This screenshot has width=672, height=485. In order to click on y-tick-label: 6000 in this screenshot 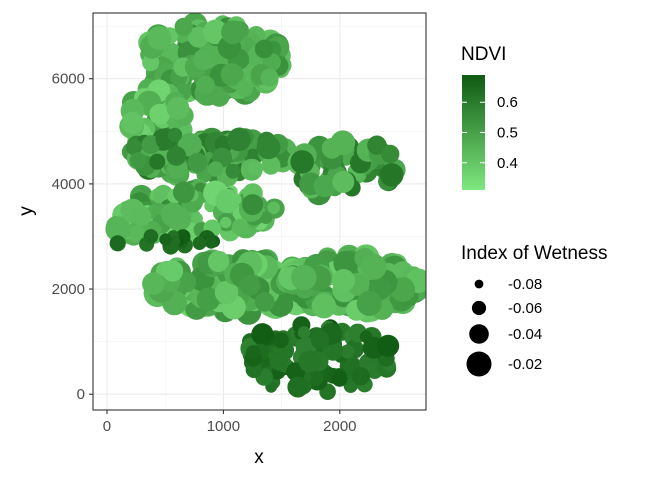, I will do `click(68, 79)`.